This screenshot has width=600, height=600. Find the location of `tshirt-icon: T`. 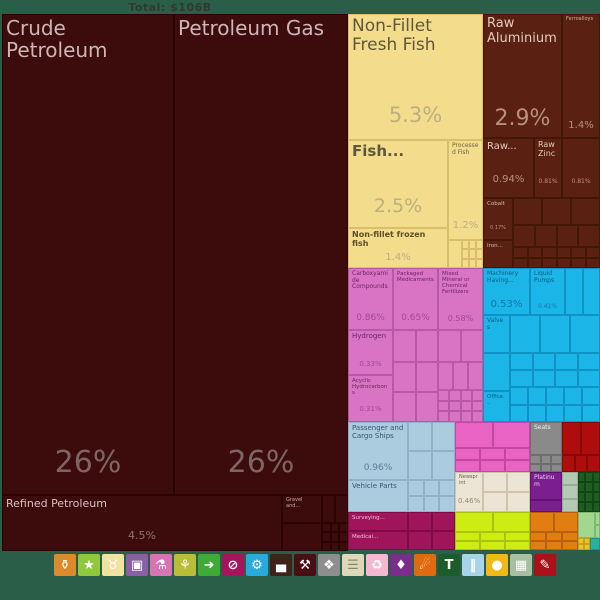

tshirt-icon: T is located at coordinates (449, 565).